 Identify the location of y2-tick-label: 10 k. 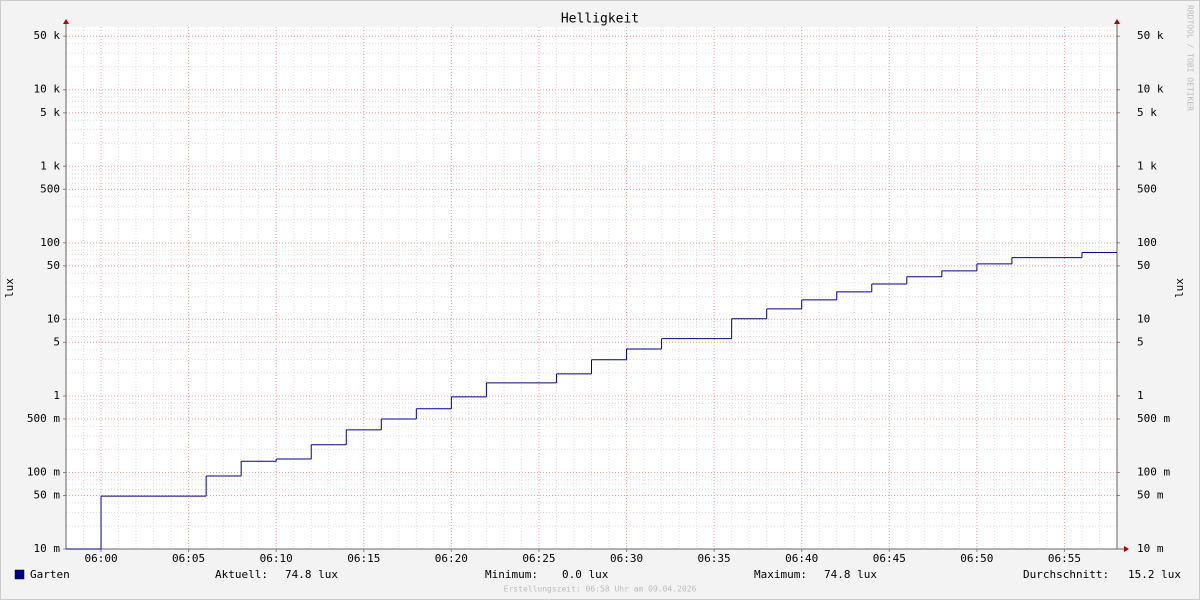
(1150, 89).